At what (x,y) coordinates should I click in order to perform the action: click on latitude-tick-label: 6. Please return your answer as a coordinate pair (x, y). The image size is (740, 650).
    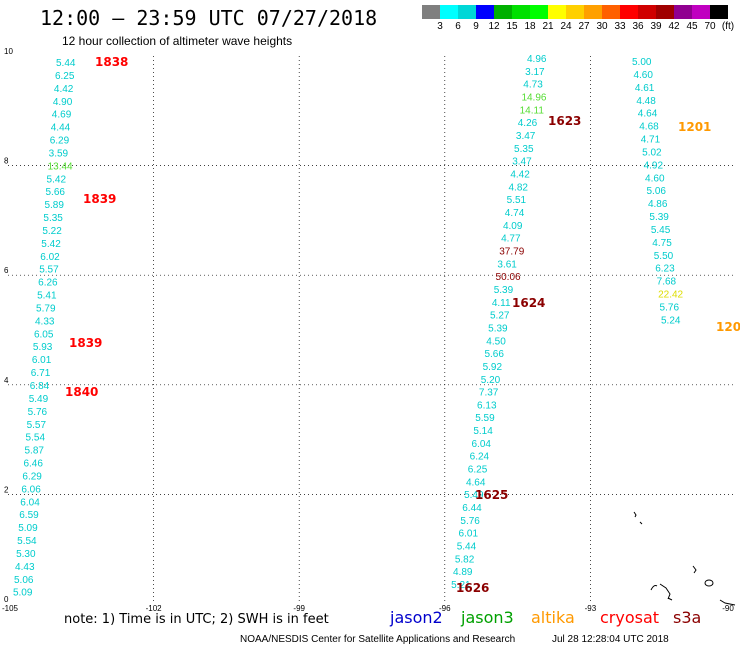
    Looking at the image, I should click on (6, 270).